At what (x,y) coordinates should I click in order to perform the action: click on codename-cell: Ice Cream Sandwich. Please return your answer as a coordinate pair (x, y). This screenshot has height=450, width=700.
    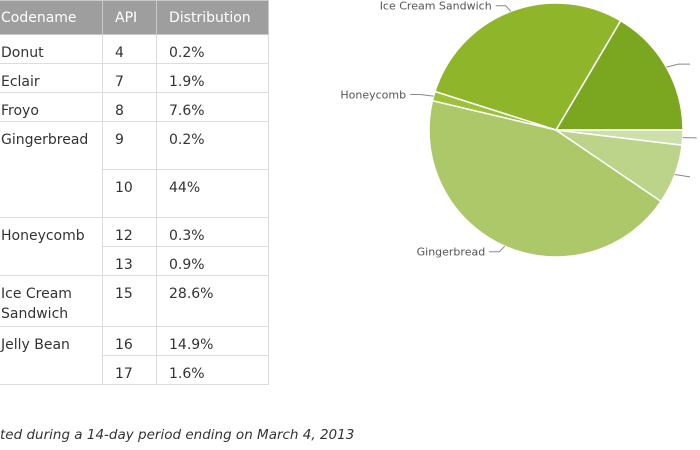
    Looking at the image, I should click on (51, 301).